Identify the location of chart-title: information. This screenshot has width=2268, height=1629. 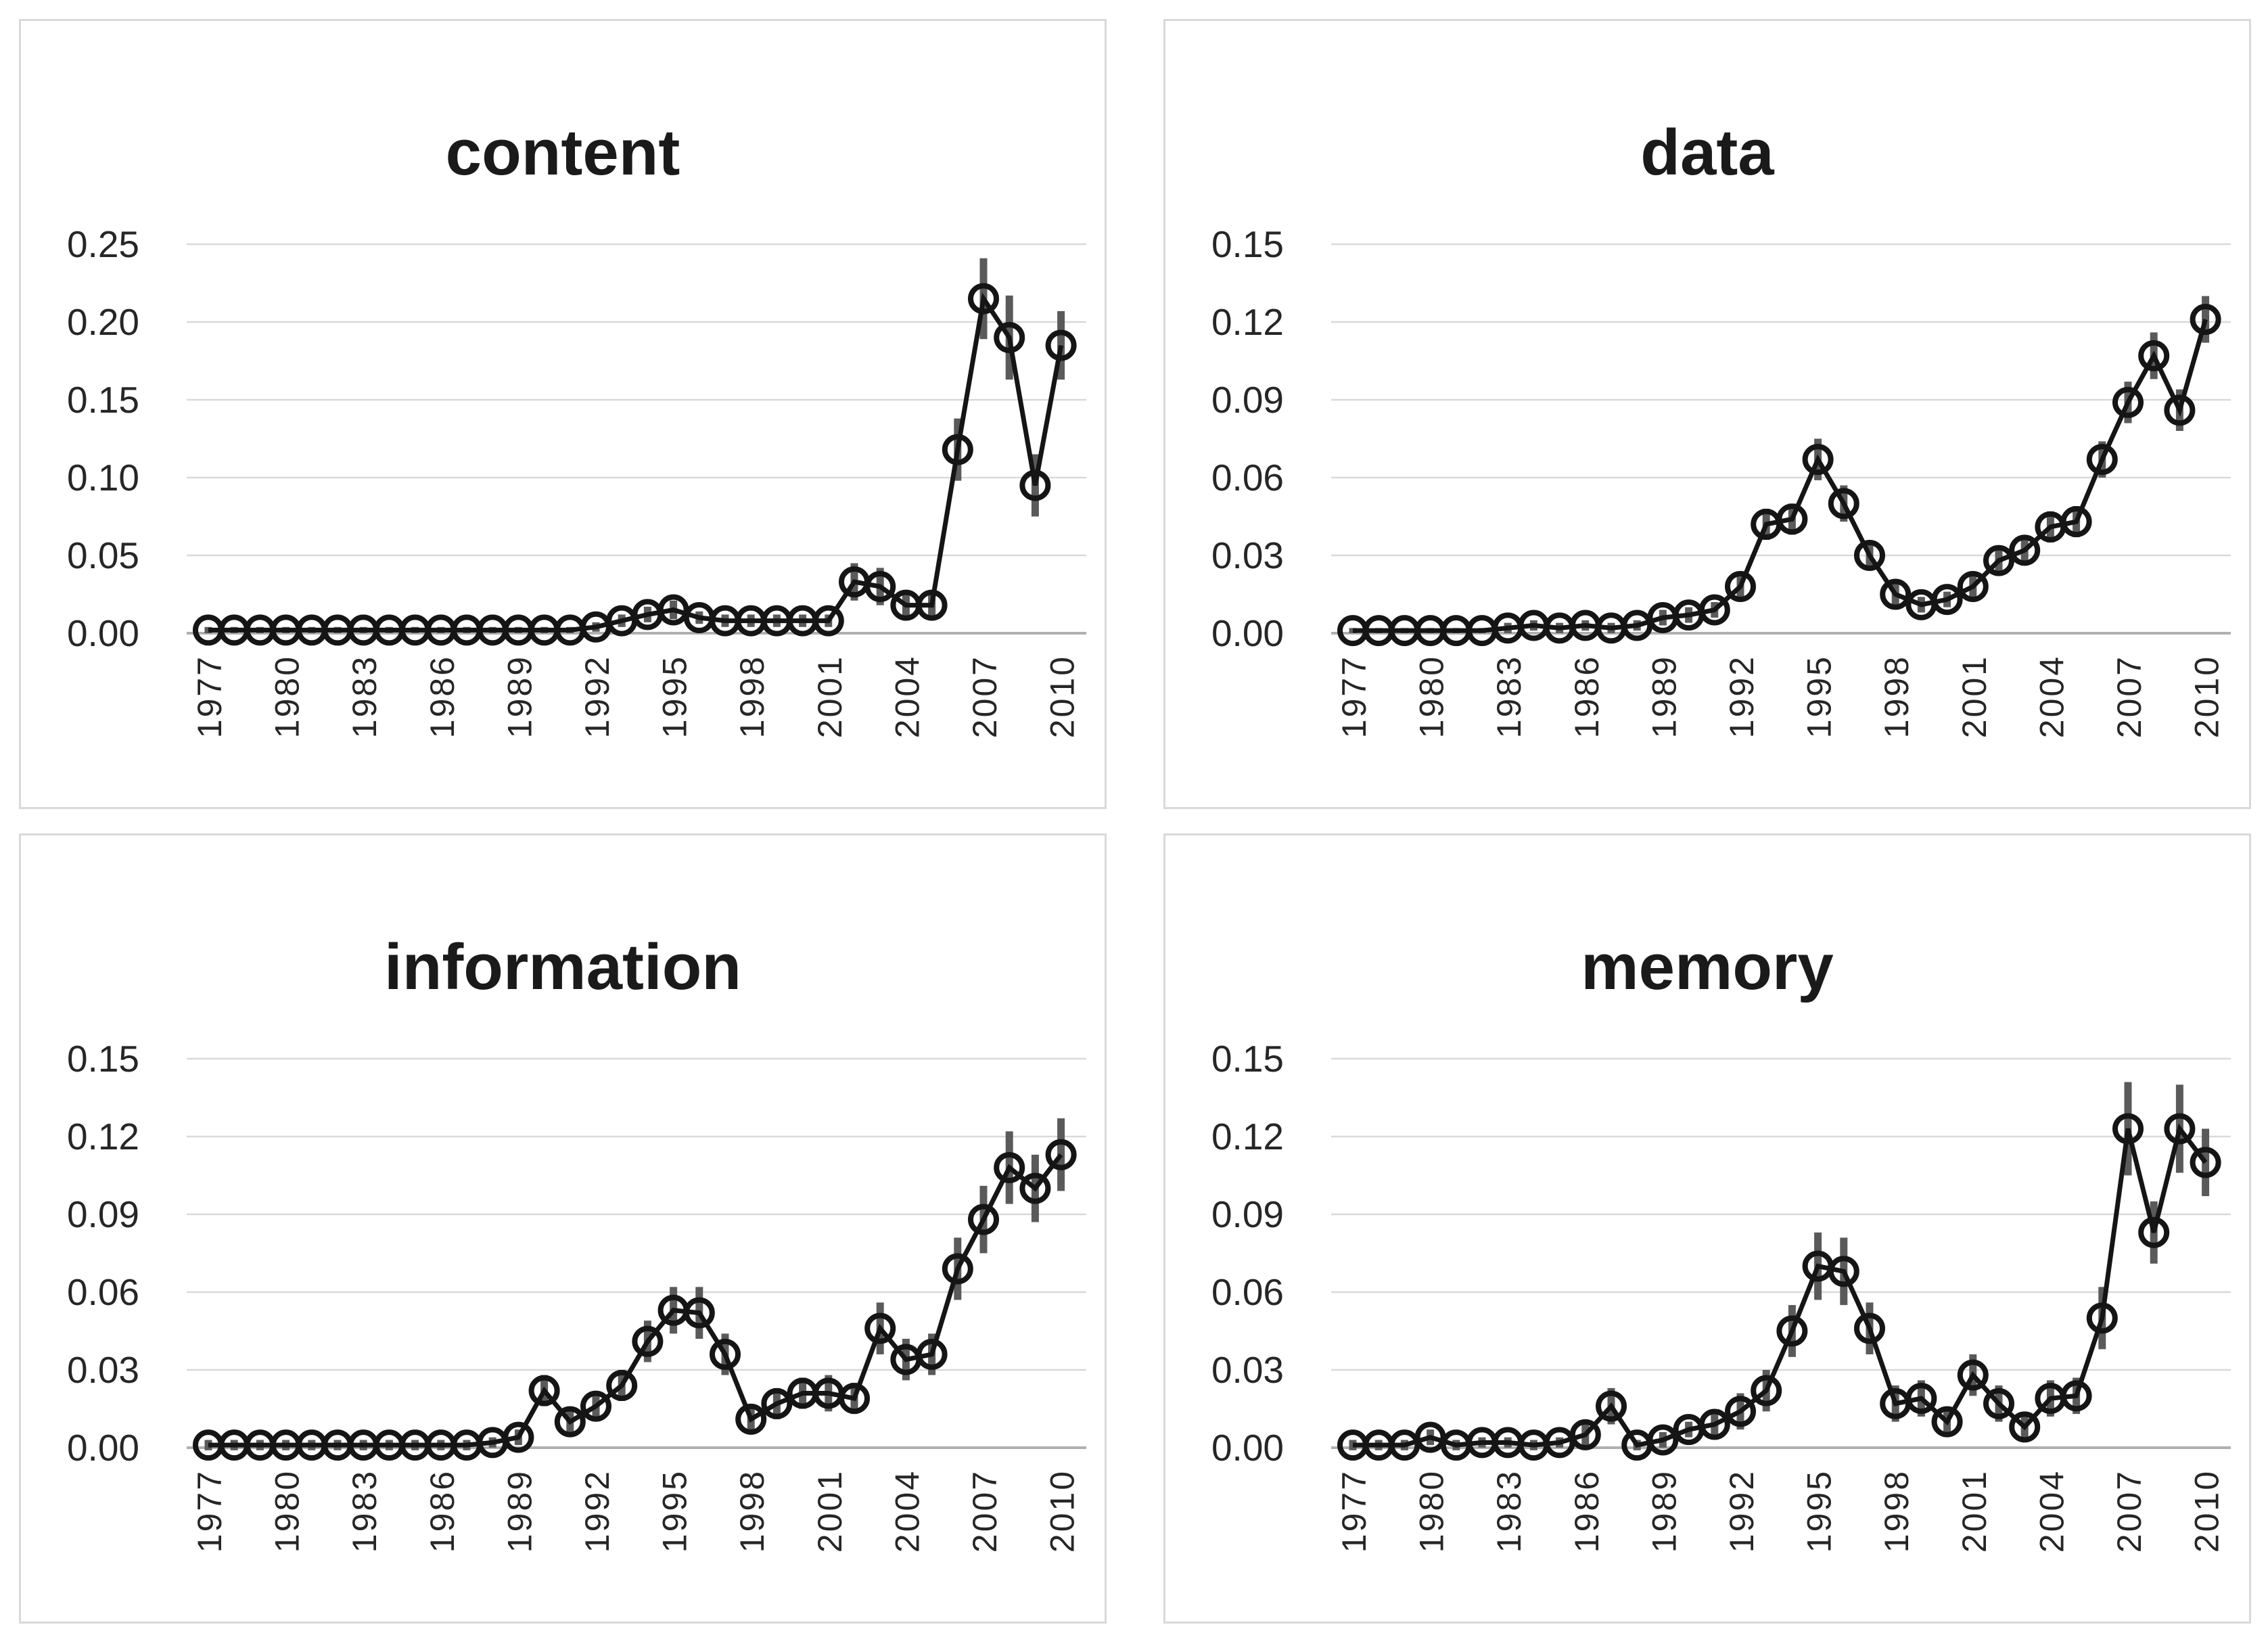
(562, 967).